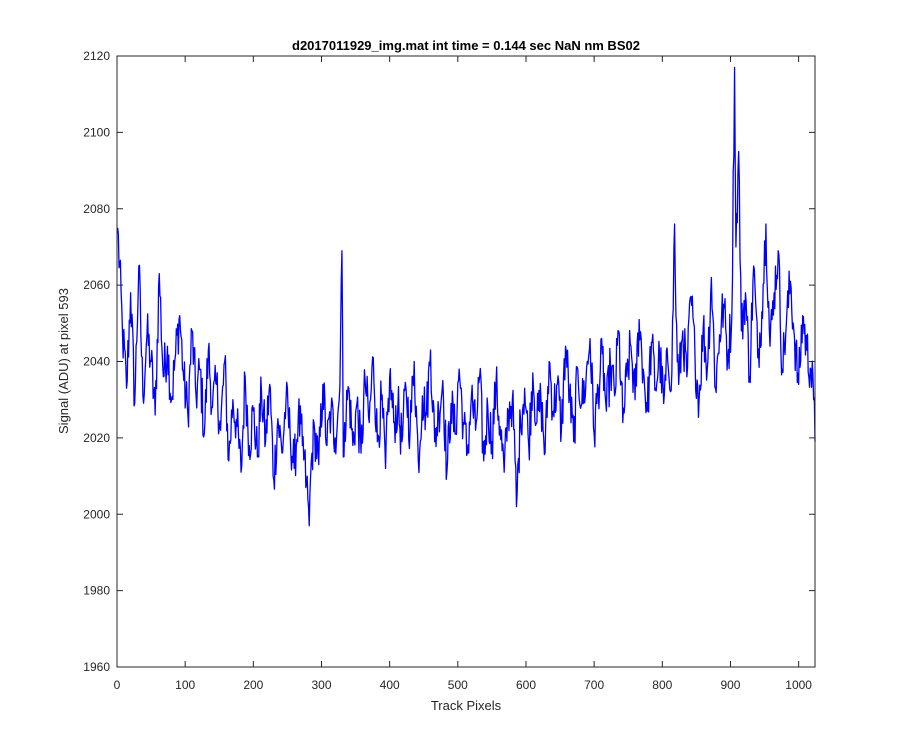 This screenshot has height=750, width=900. I want to click on x-tick-label: 900, so click(730, 685).